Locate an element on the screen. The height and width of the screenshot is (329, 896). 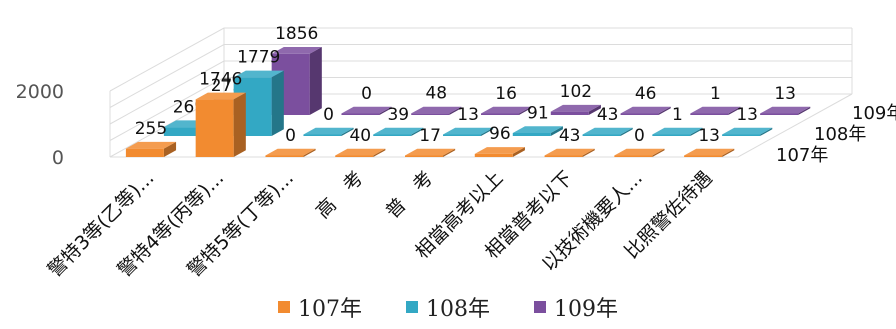
data-label: 17 is located at coordinates (430, 136).